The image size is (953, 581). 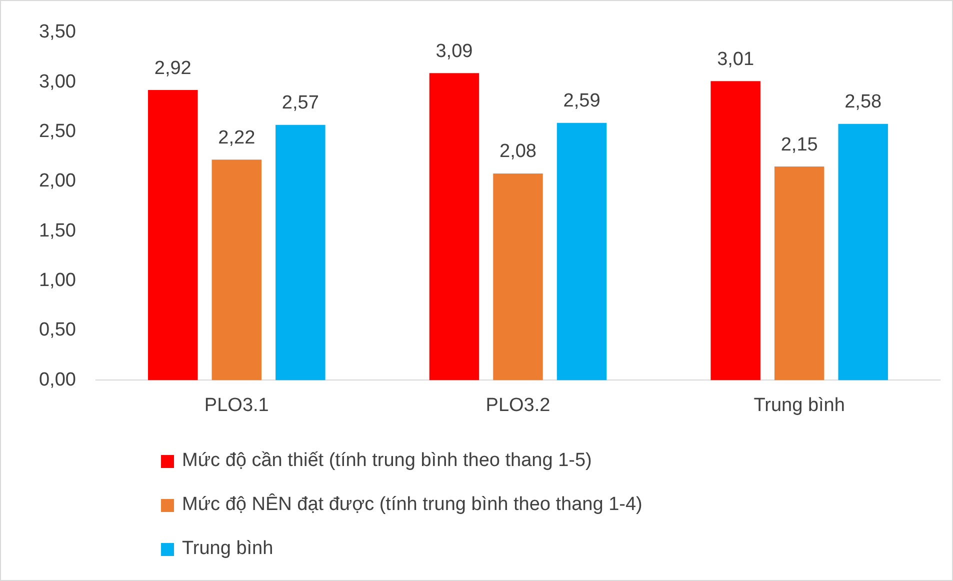 What do you see at coordinates (454, 51) in the screenshot?
I see `data-label: 3,09` at bounding box center [454, 51].